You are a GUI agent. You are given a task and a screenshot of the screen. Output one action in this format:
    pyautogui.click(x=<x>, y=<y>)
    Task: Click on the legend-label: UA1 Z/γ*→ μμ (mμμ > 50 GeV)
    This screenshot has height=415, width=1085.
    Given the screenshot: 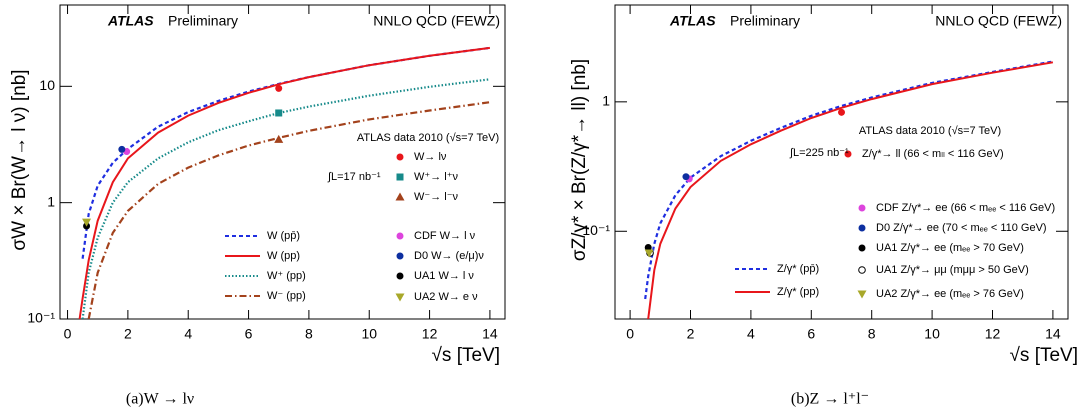 What is the action you would take?
    pyautogui.click(x=952, y=270)
    